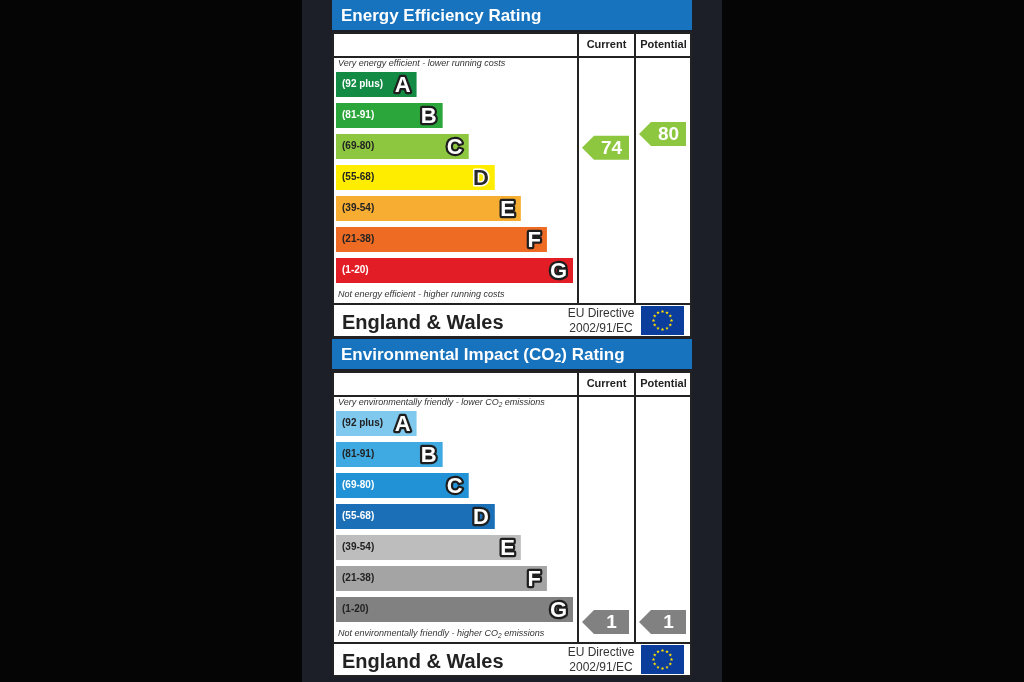  Describe the element at coordinates (422, 63) in the screenshot. I see `text: Very energy efficient - lower running costs` at that location.